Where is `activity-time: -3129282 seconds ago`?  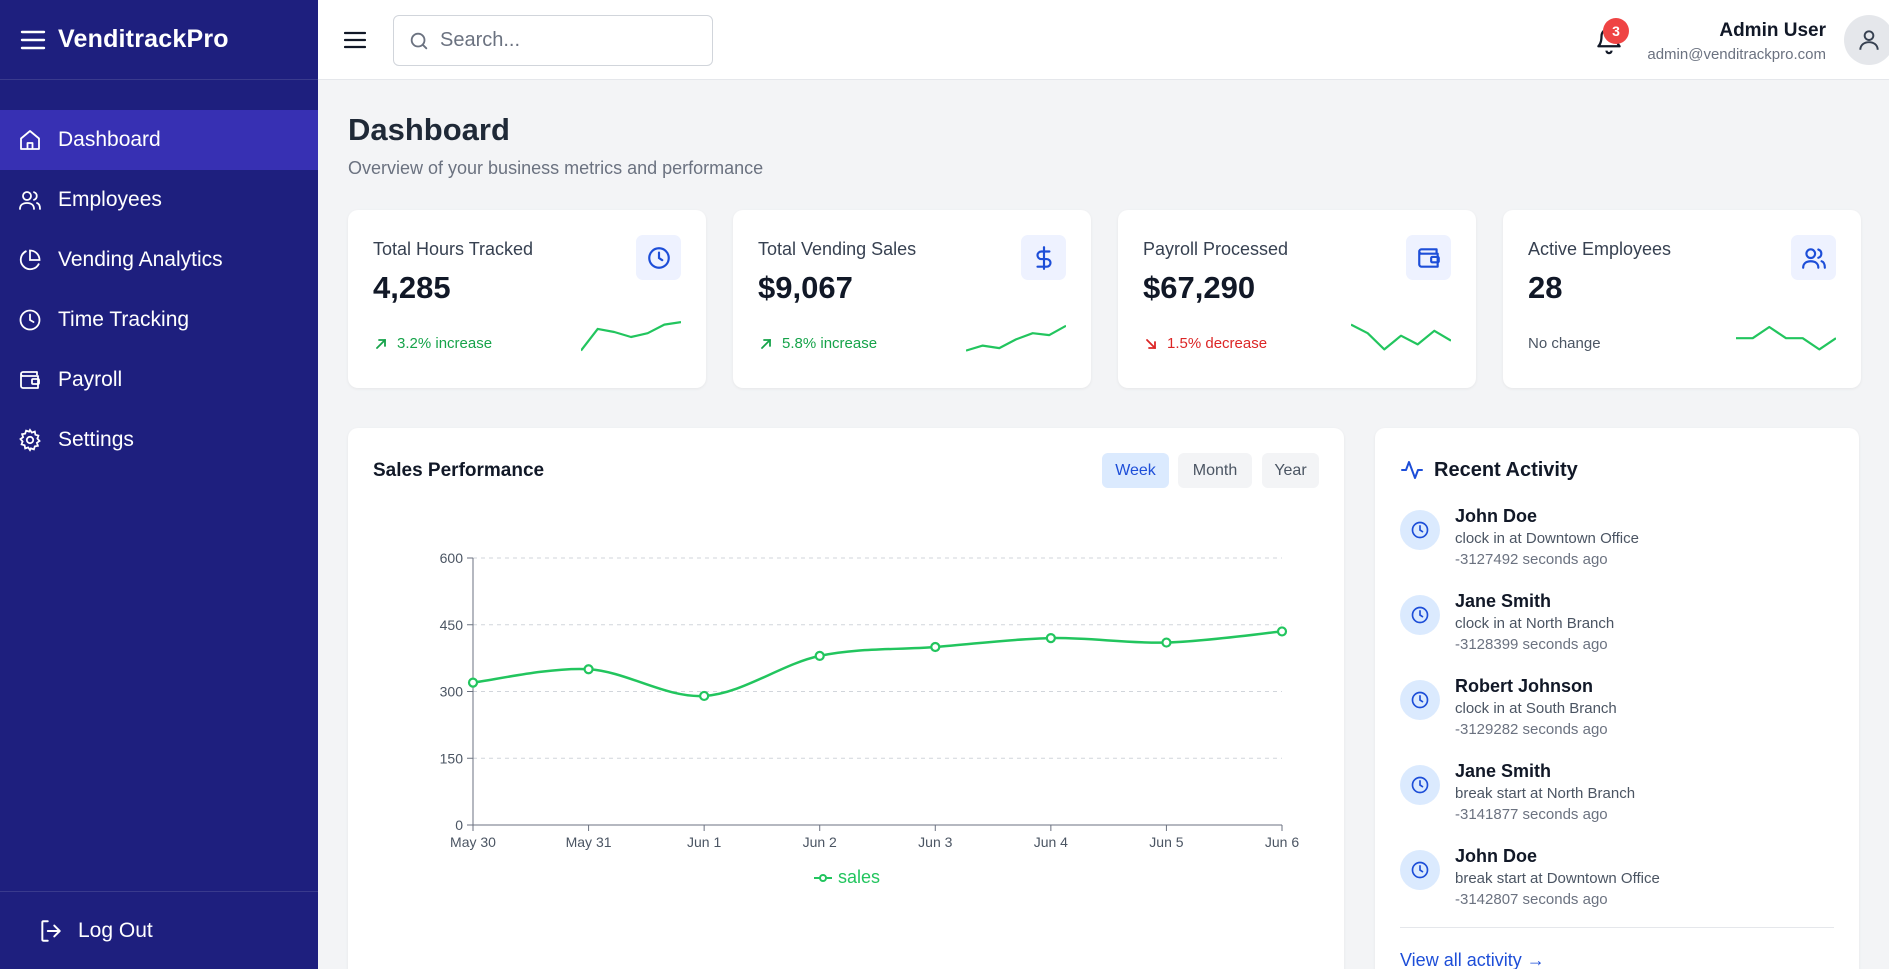 activity-time: -3129282 seconds ago is located at coordinates (1531, 729).